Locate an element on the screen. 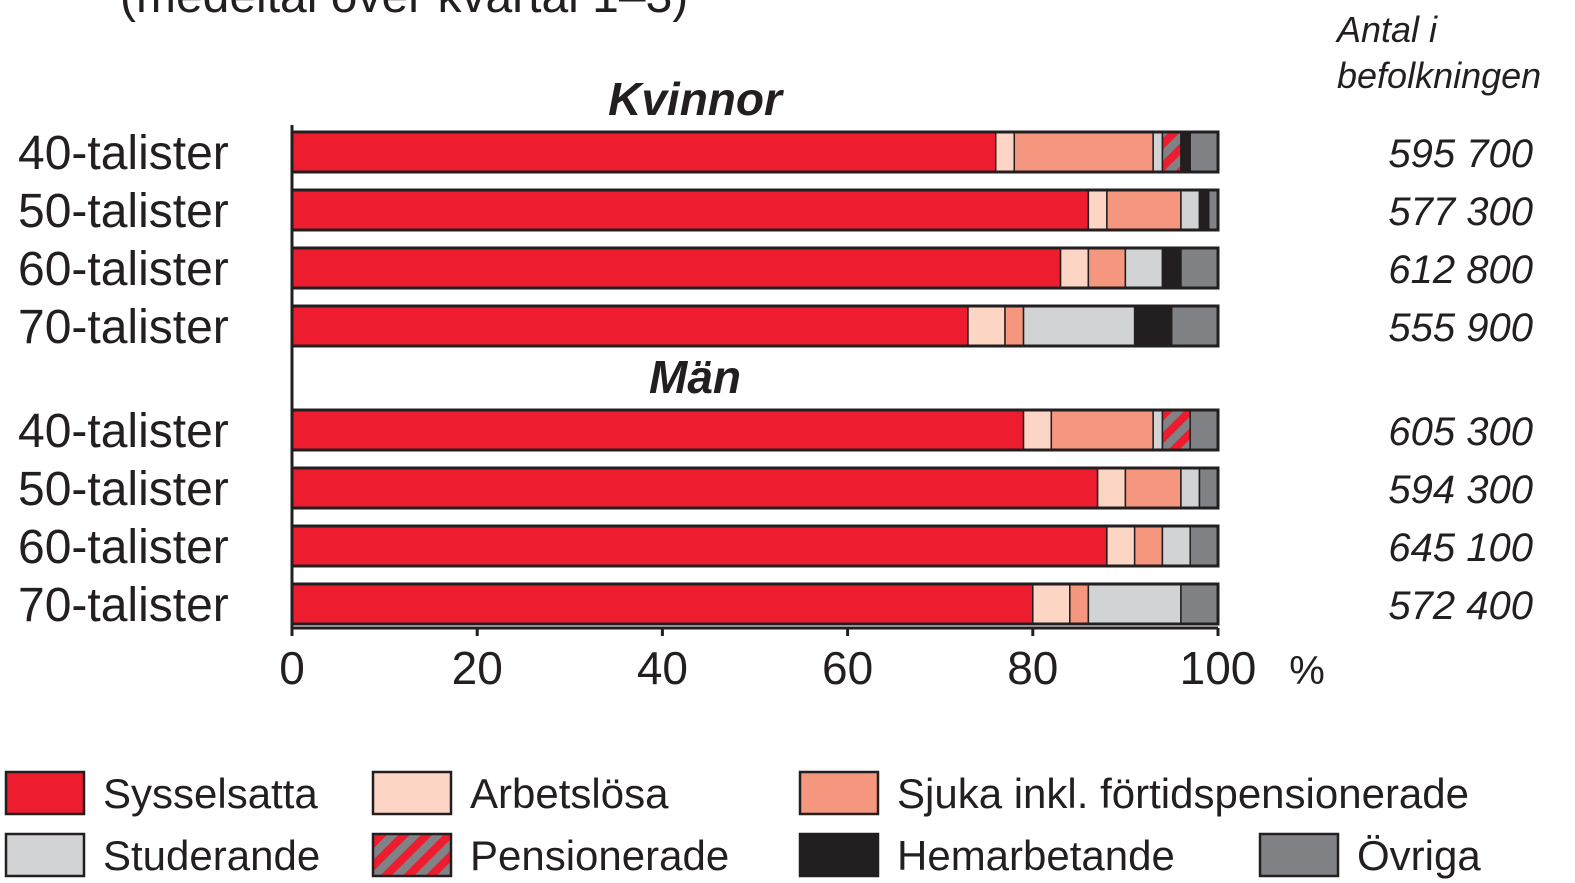 This screenshot has height=883, width=1575. population-label: 594 300 is located at coordinates (1460, 490).